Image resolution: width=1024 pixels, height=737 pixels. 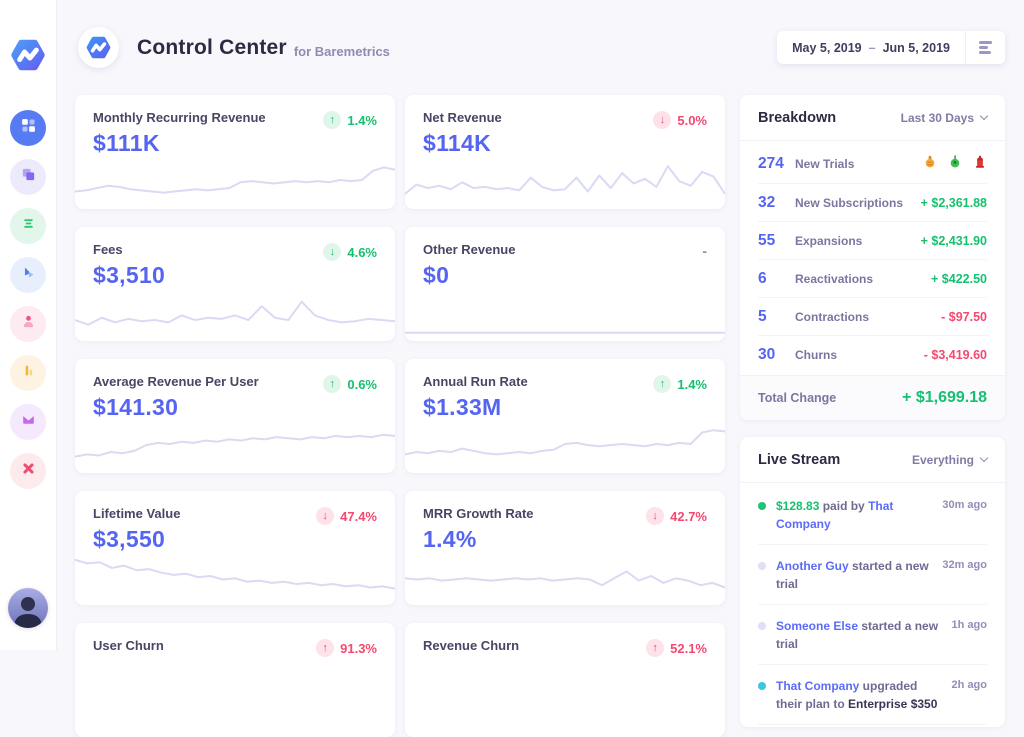 What do you see at coordinates (916, 47) in the screenshot?
I see `date-end: Jun 5, 2019` at bounding box center [916, 47].